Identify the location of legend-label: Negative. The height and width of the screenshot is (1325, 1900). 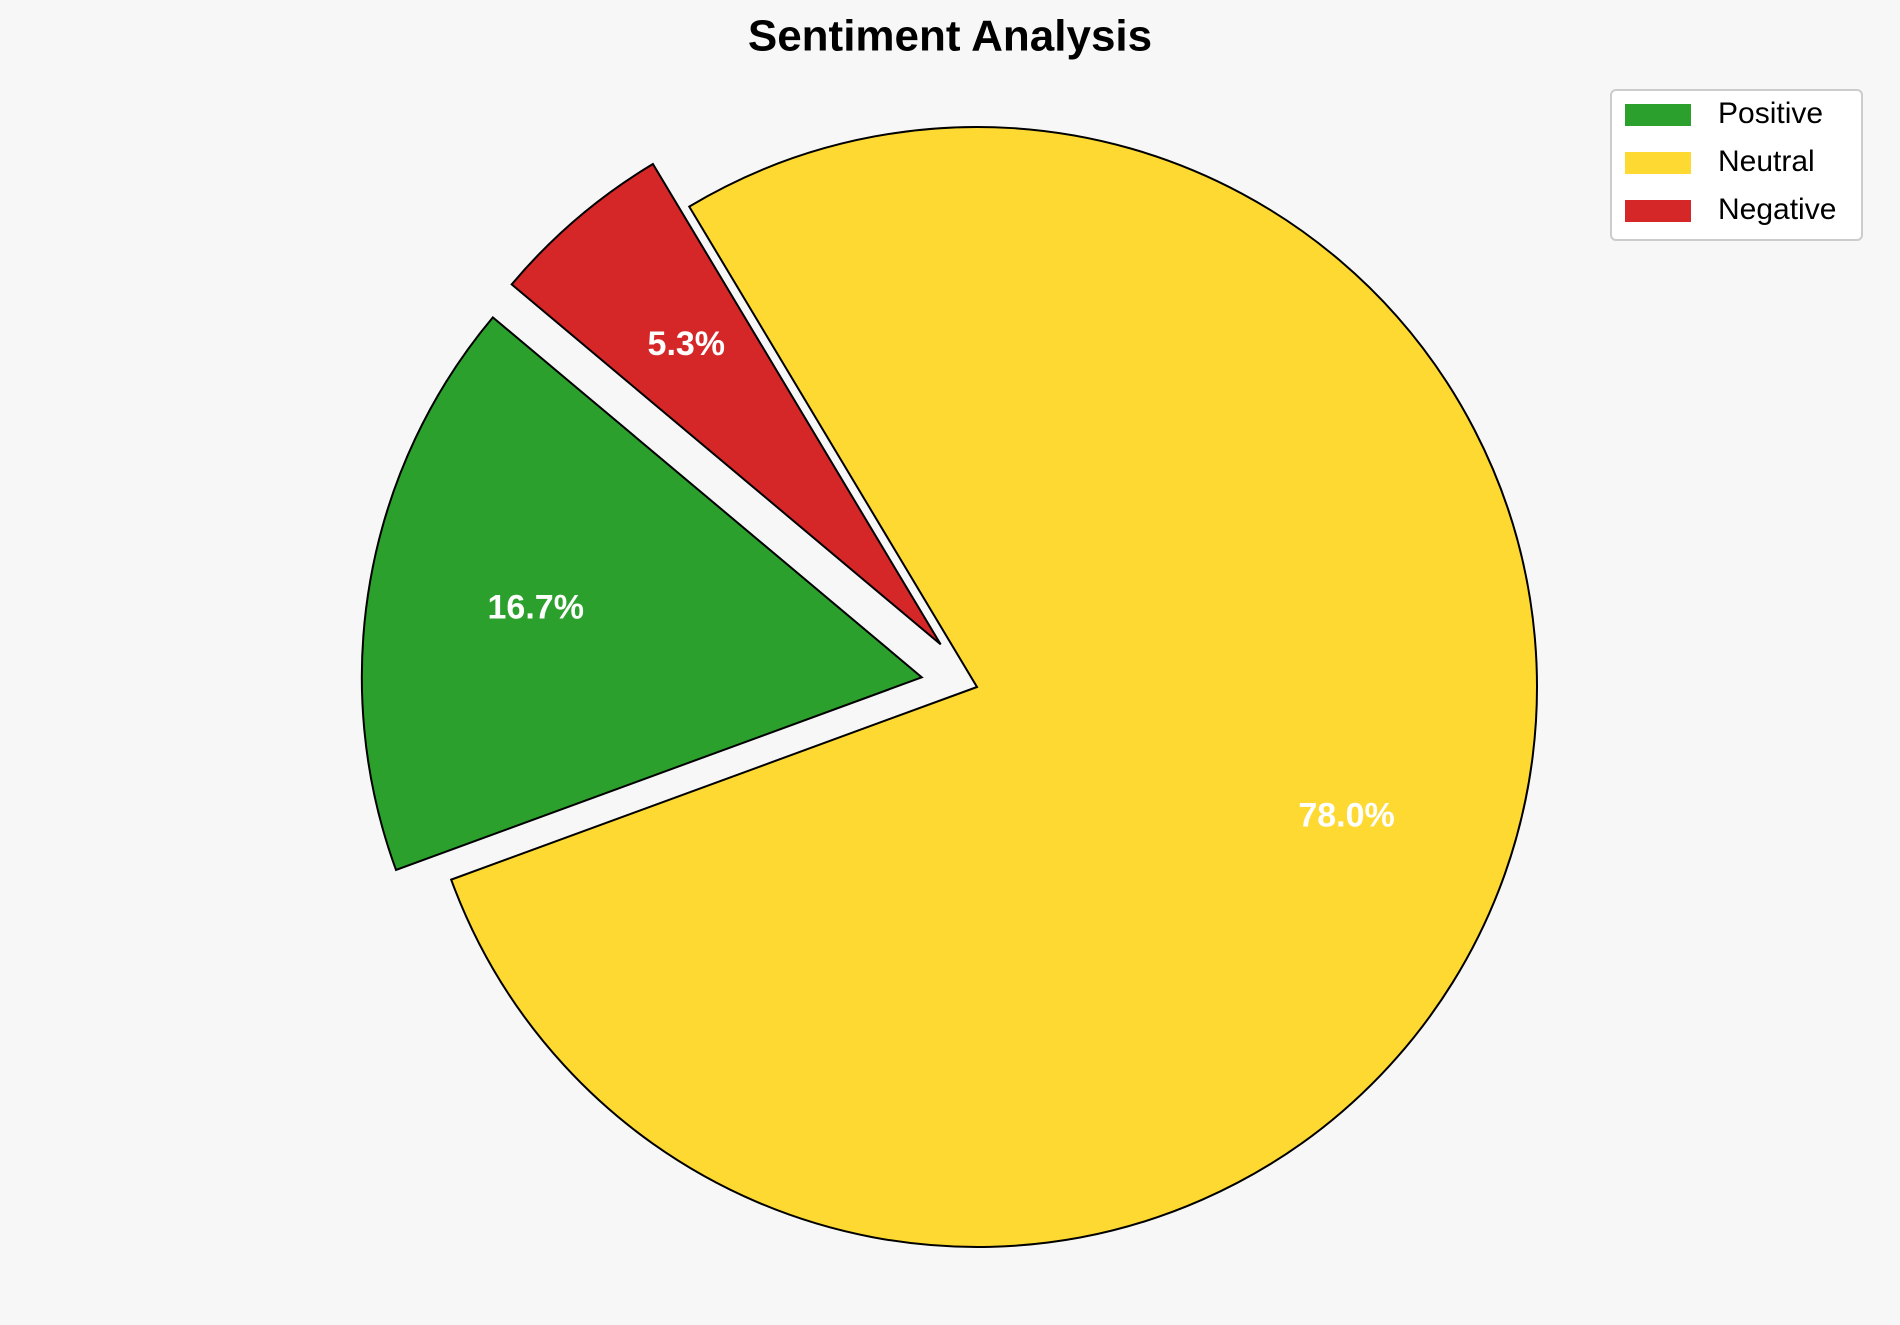
(1777, 209).